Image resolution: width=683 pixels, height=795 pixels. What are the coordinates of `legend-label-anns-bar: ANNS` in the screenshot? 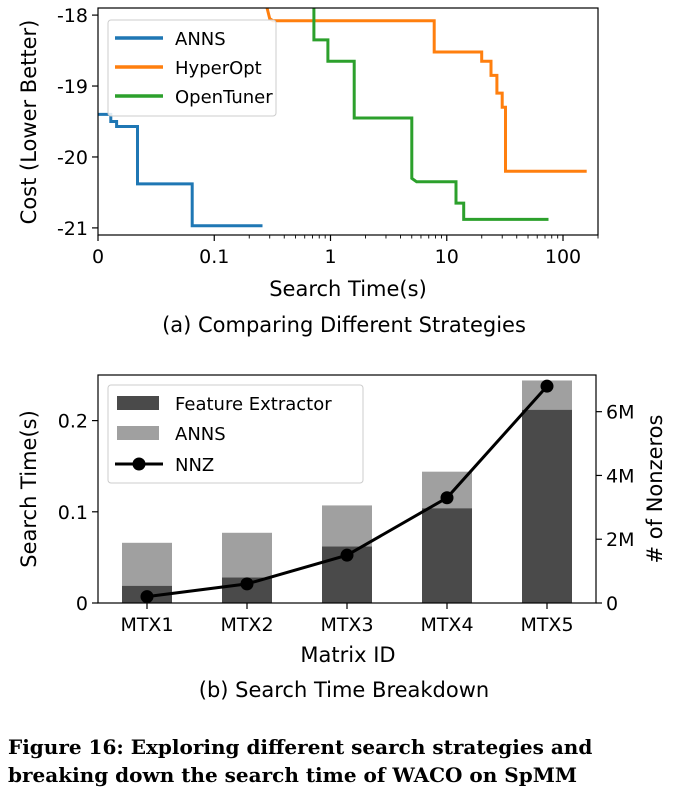 It's located at (200, 434).